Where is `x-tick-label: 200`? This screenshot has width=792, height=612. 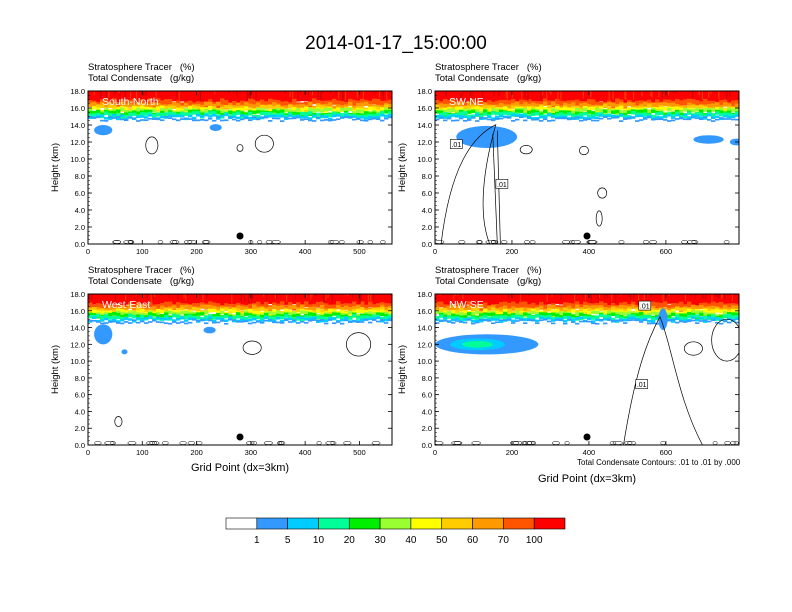 x-tick-label: 200 is located at coordinates (196, 452).